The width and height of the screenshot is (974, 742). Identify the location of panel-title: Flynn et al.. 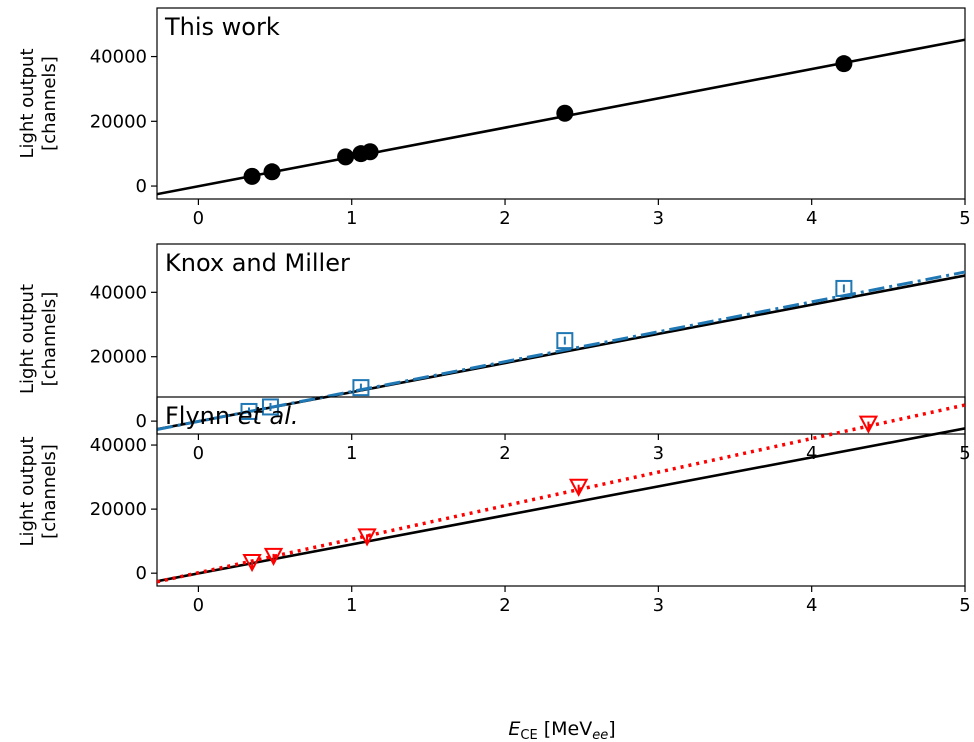
(232, 416).